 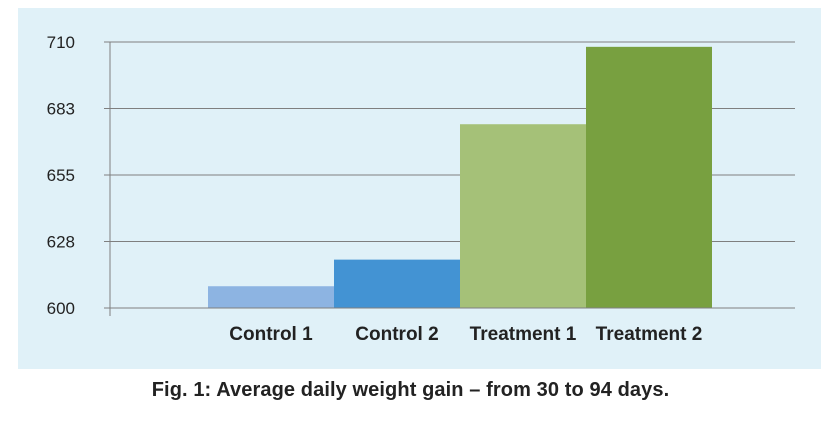 I want to click on category-label-control-2: Control 2, so click(x=396, y=334).